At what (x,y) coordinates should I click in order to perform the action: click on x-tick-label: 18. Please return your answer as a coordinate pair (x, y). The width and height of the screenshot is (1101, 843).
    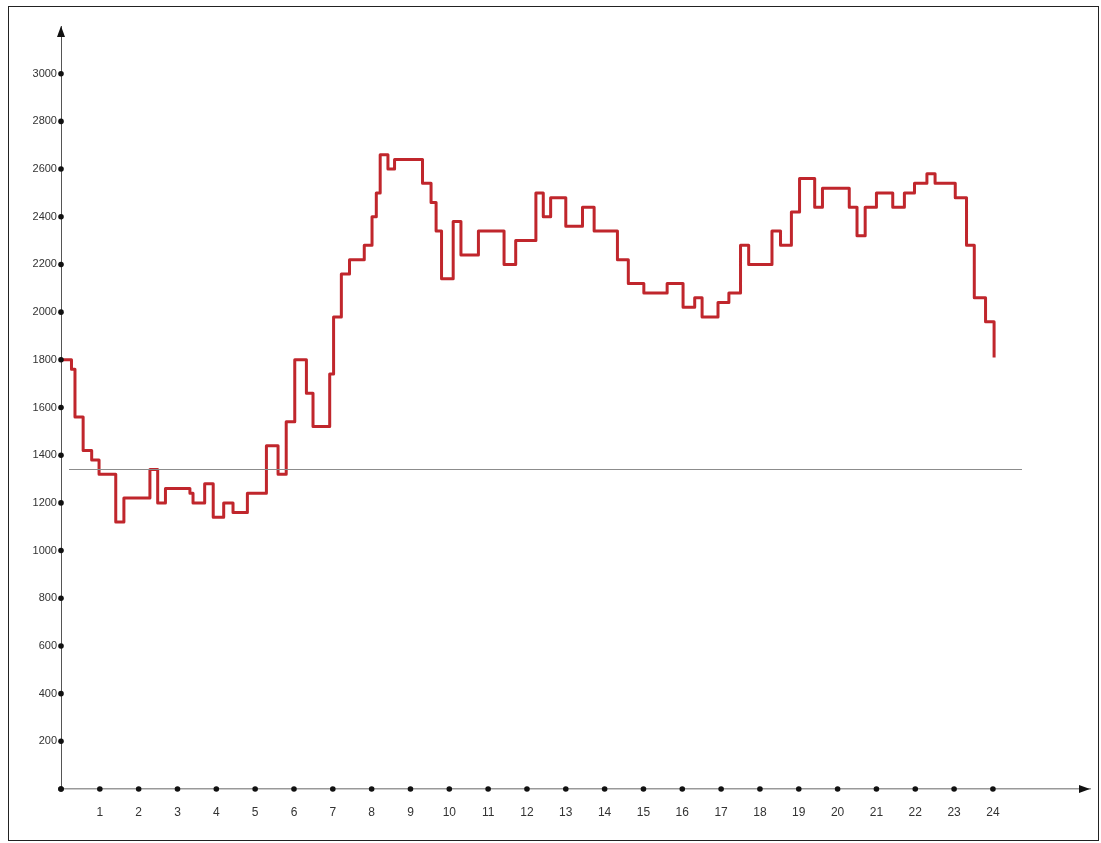
    Looking at the image, I should click on (760, 811).